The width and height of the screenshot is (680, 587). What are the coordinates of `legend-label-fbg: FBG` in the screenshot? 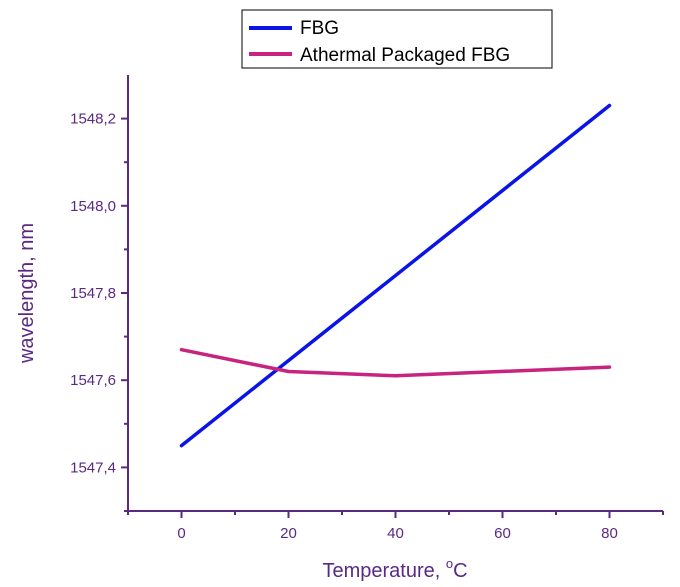 It's located at (319, 28).